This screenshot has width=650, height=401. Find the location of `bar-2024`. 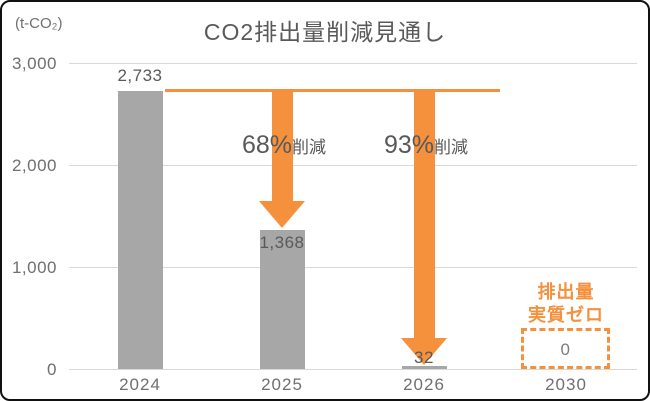

bar-2024 is located at coordinates (140, 230).